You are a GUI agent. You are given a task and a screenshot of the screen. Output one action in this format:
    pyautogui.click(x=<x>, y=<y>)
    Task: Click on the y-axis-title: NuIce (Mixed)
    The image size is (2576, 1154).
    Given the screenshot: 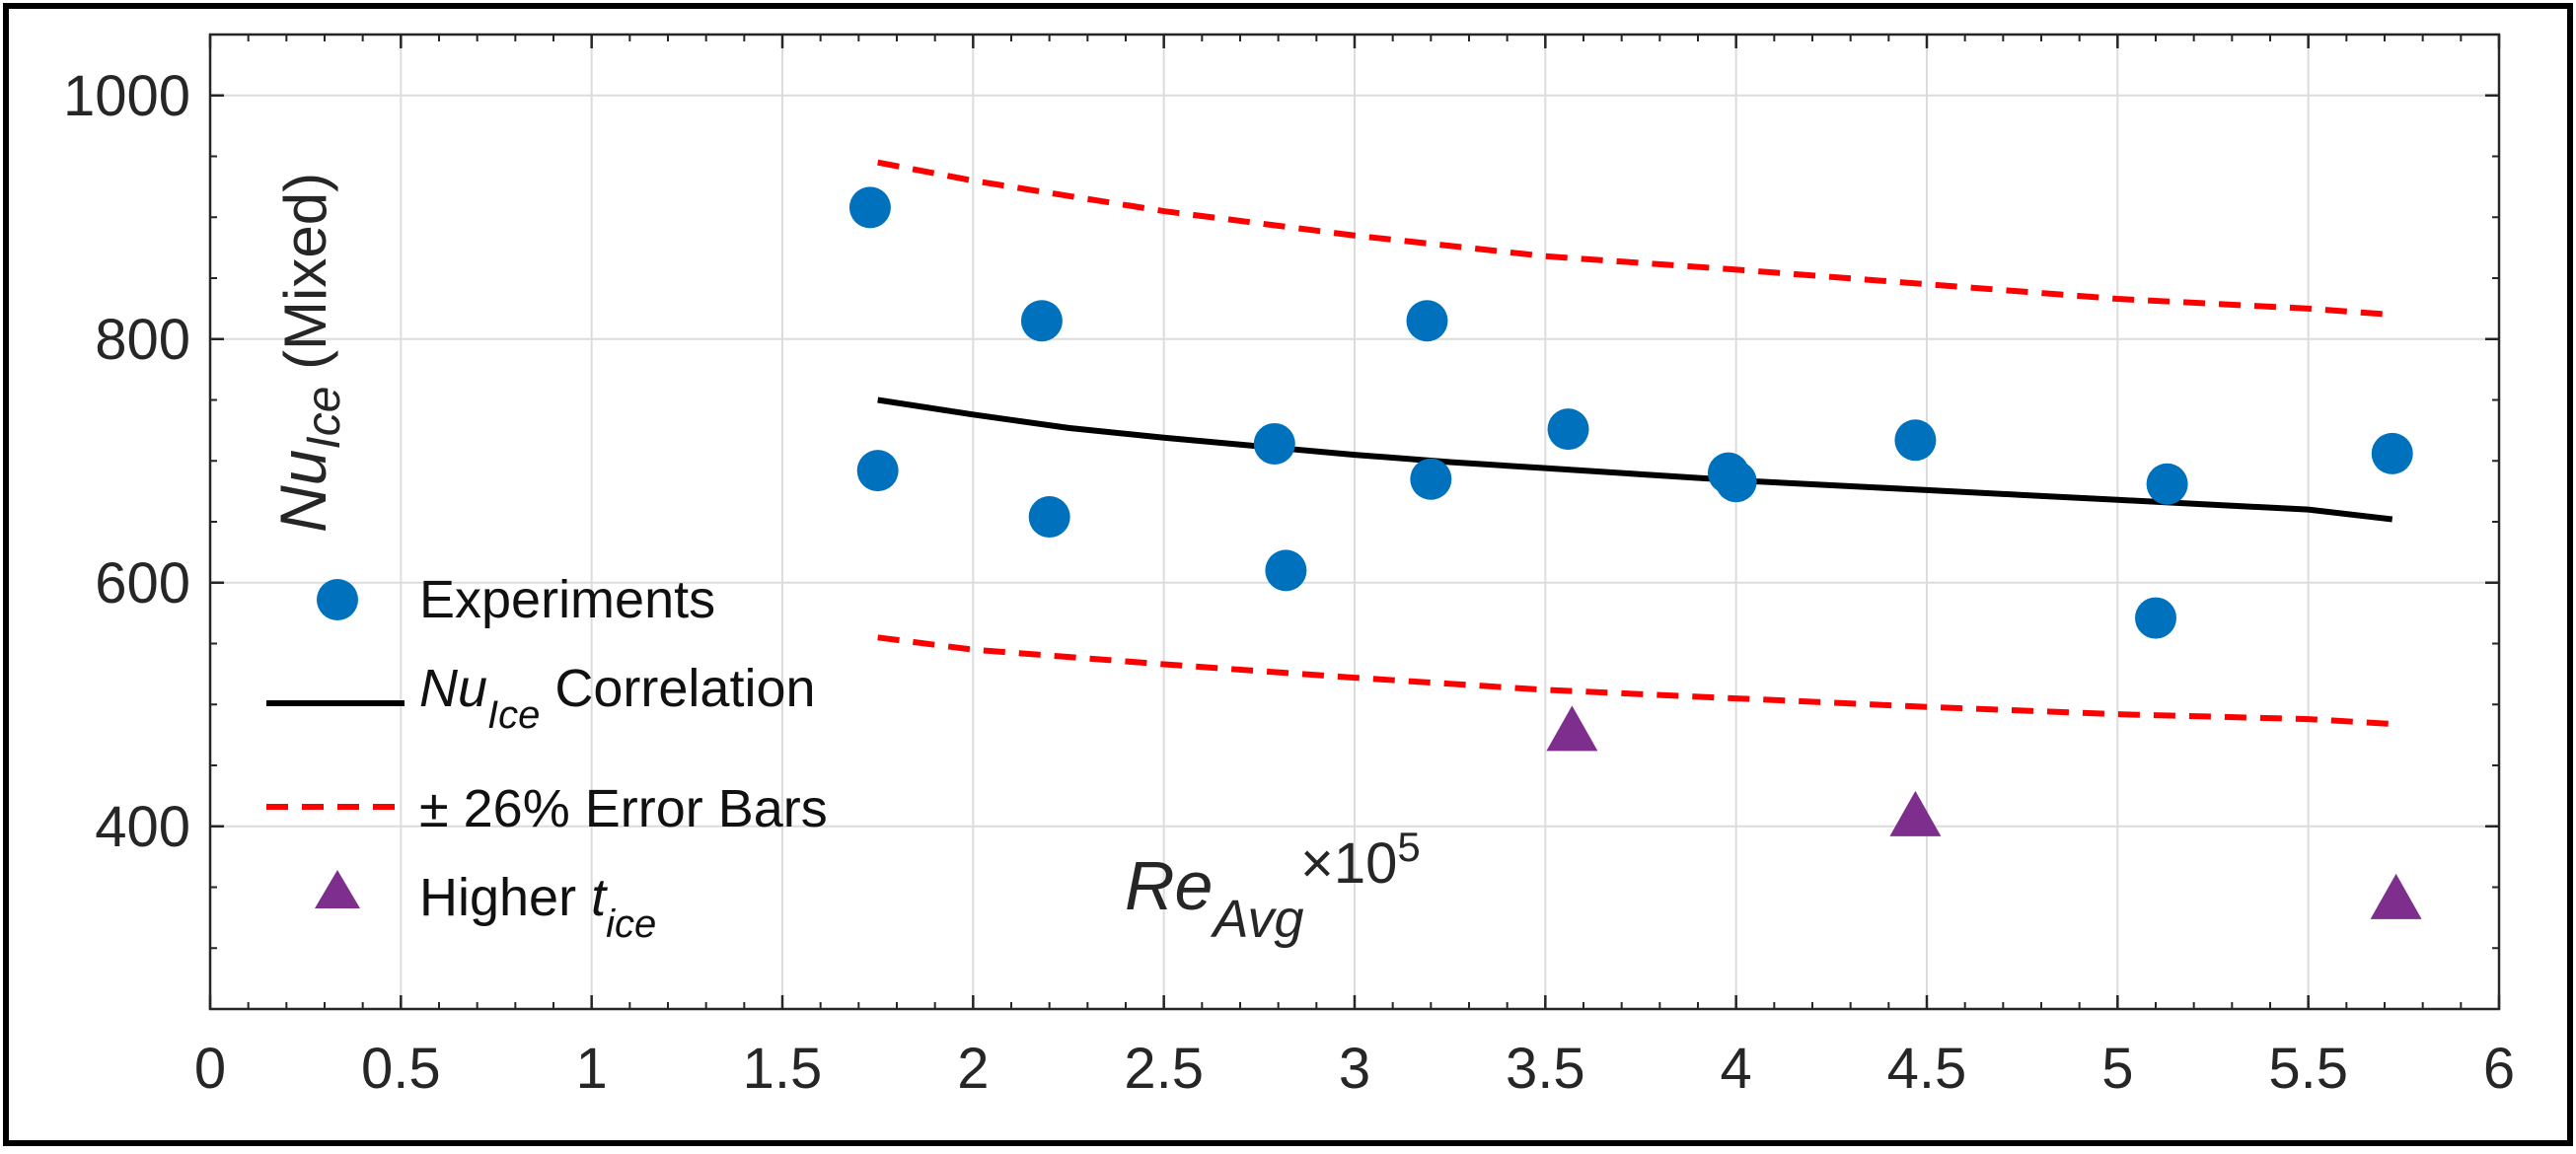 What is the action you would take?
    pyautogui.click(x=308, y=353)
    